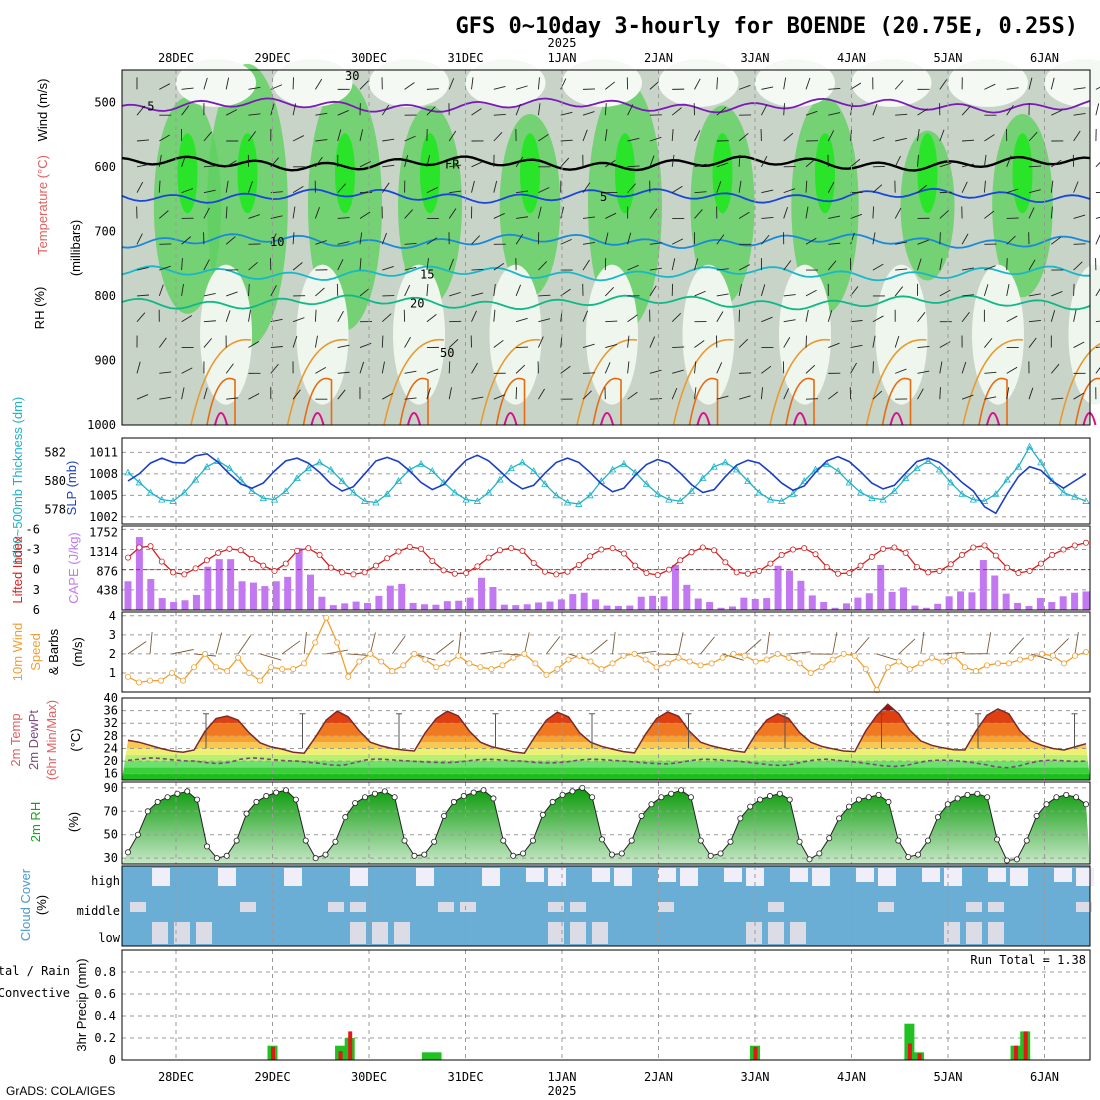 The width and height of the screenshot is (1100, 1100). Describe the element at coordinates (272, 1077) in the screenshot. I see `date-label-bottom: 29DEC` at that location.